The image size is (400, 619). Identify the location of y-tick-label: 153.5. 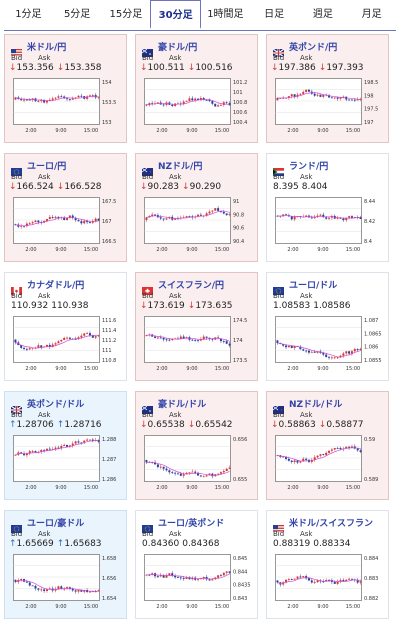
(109, 103).